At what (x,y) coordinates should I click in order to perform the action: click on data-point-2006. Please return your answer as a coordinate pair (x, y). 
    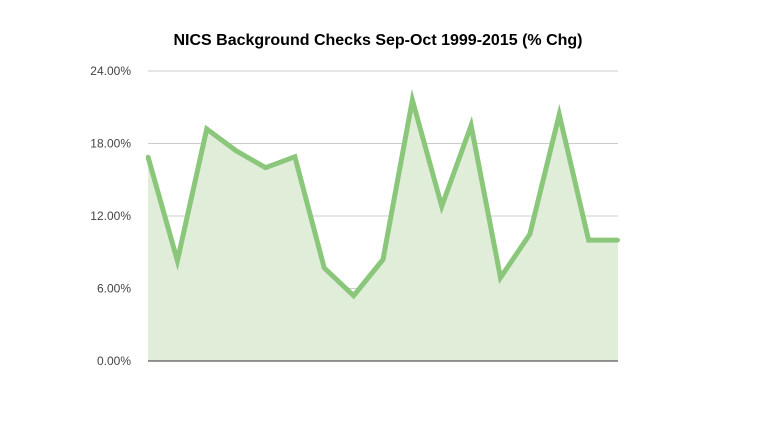
    Looking at the image, I should click on (353, 295).